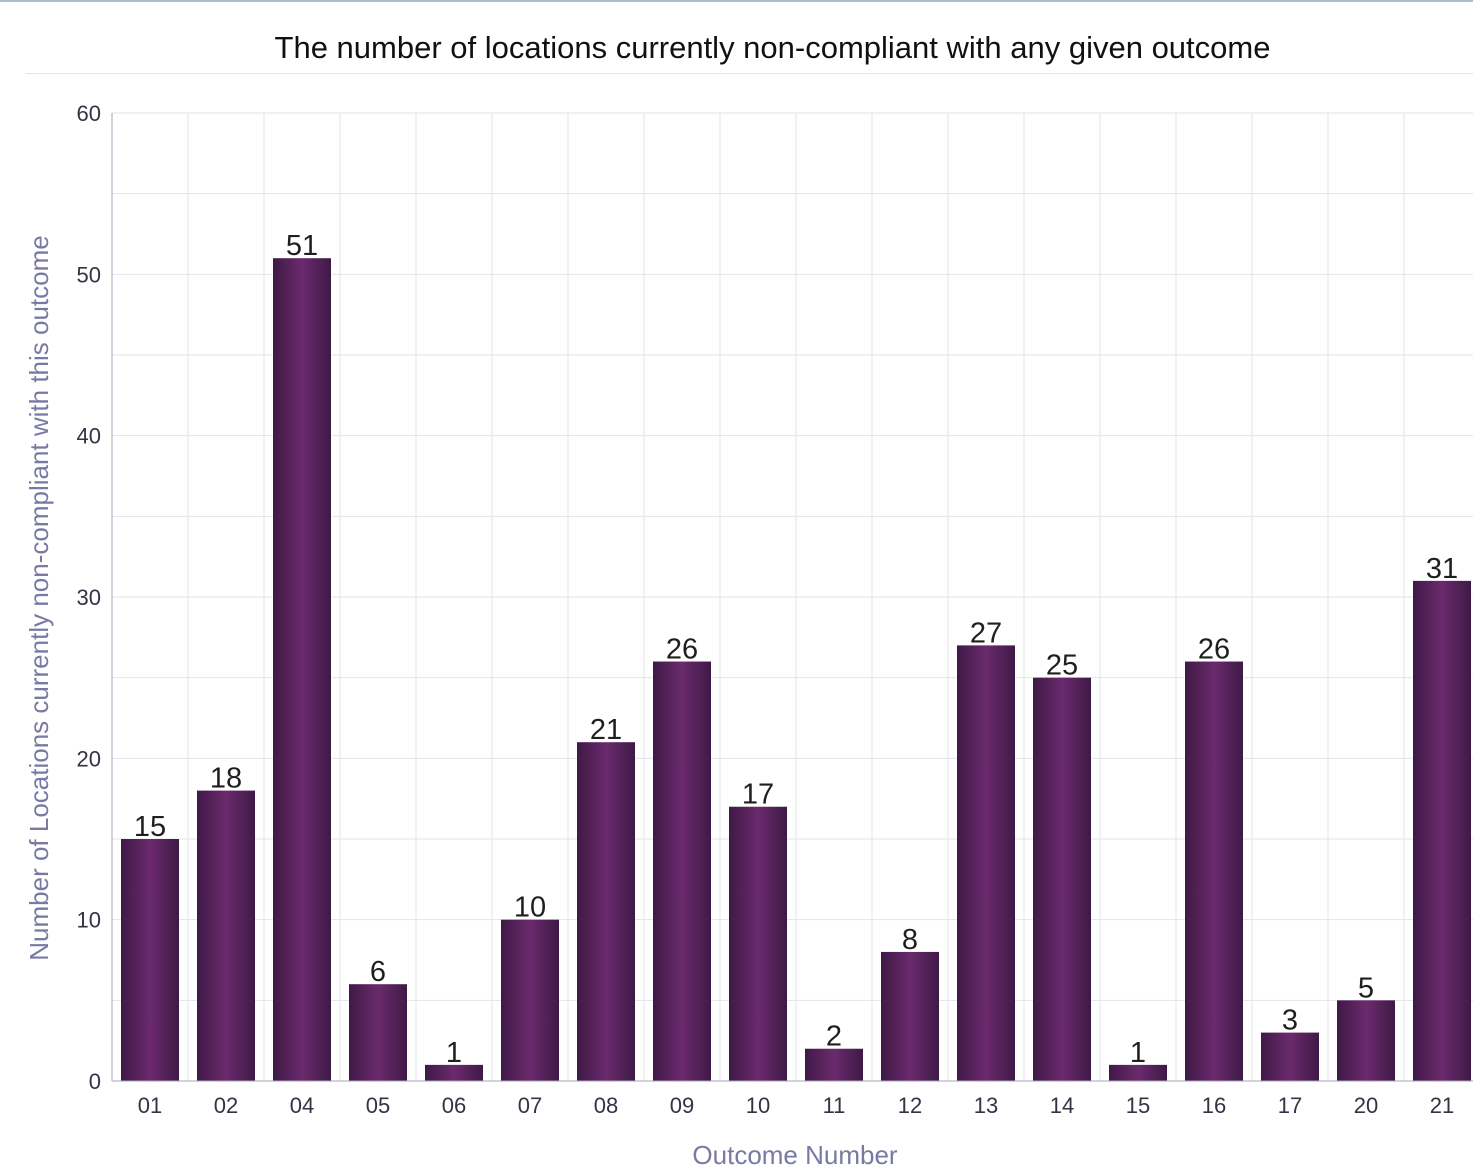  What do you see at coordinates (89, 597) in the screenshot?
I see `y-tick-label-30: 30` at bounding box center [89, 597].